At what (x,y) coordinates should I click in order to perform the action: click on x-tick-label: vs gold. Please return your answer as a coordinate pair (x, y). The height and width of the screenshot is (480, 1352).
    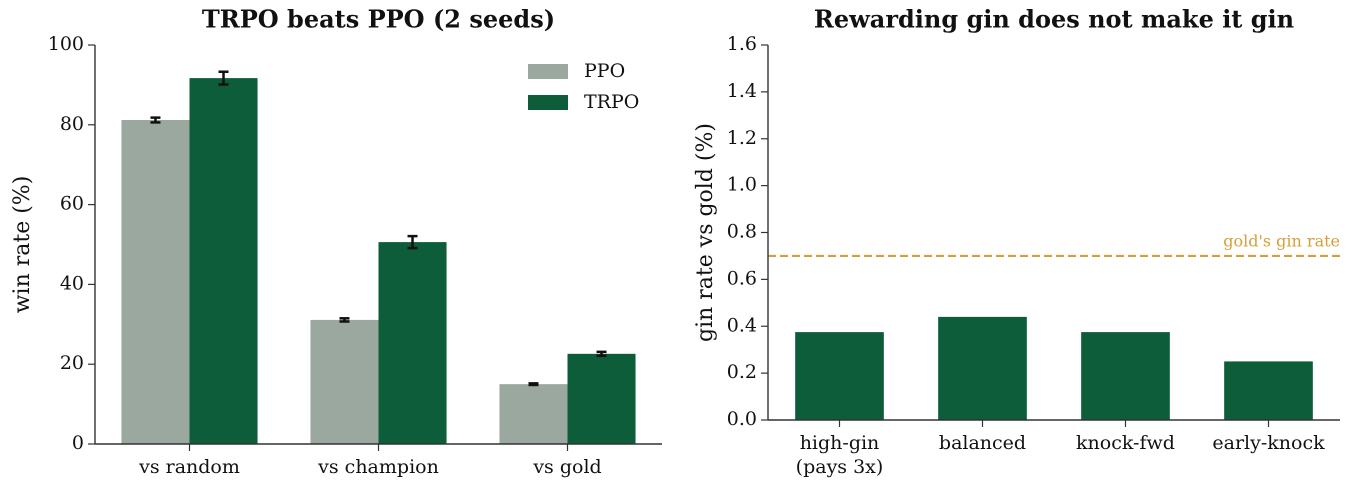
    Looking at the image, I should click on (566, 467).